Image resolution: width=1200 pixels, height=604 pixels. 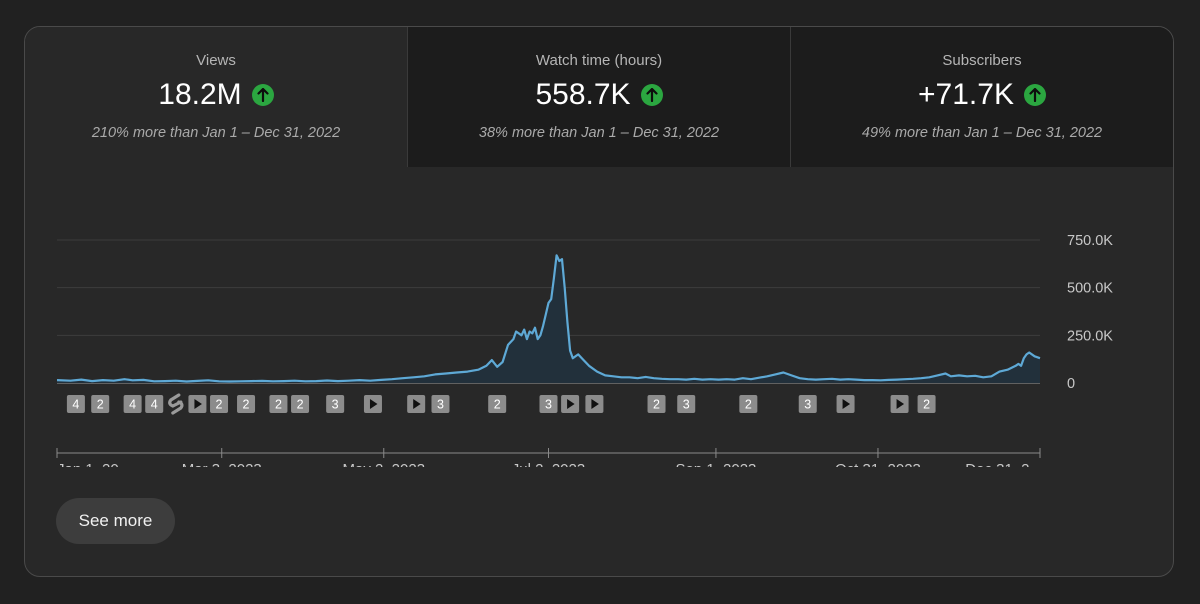 I want to click on see-more-button: See more, so click(x=115, y=521).